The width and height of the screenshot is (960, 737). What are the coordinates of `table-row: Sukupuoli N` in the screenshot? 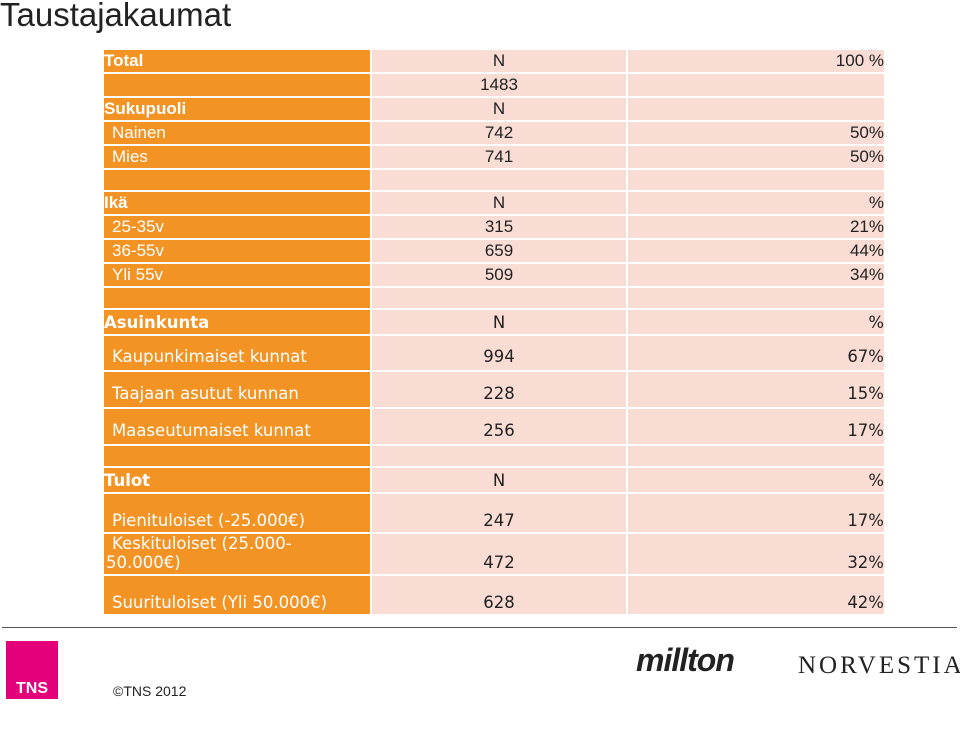 It's located at (494, 110).